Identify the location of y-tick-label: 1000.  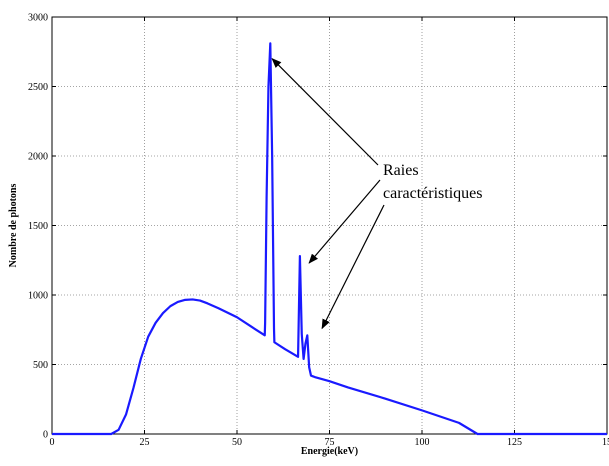
(38, 296).